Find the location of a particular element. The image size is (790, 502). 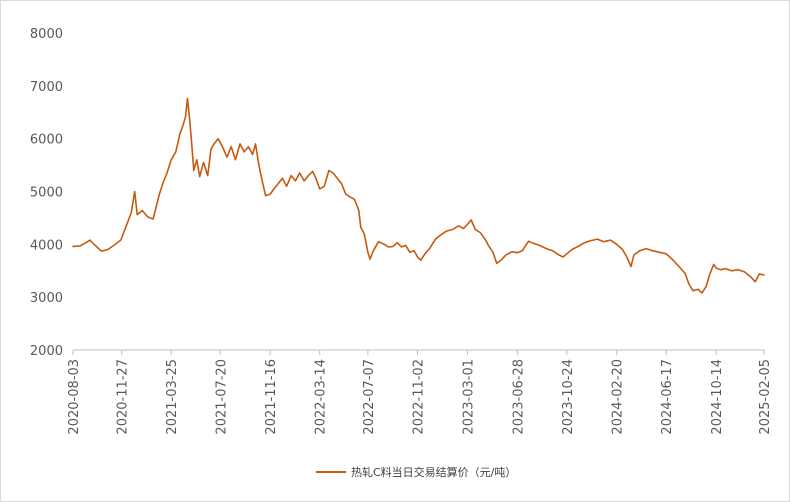

x-tick-label: 2022-03-14 is located at coordinates (321, 397).